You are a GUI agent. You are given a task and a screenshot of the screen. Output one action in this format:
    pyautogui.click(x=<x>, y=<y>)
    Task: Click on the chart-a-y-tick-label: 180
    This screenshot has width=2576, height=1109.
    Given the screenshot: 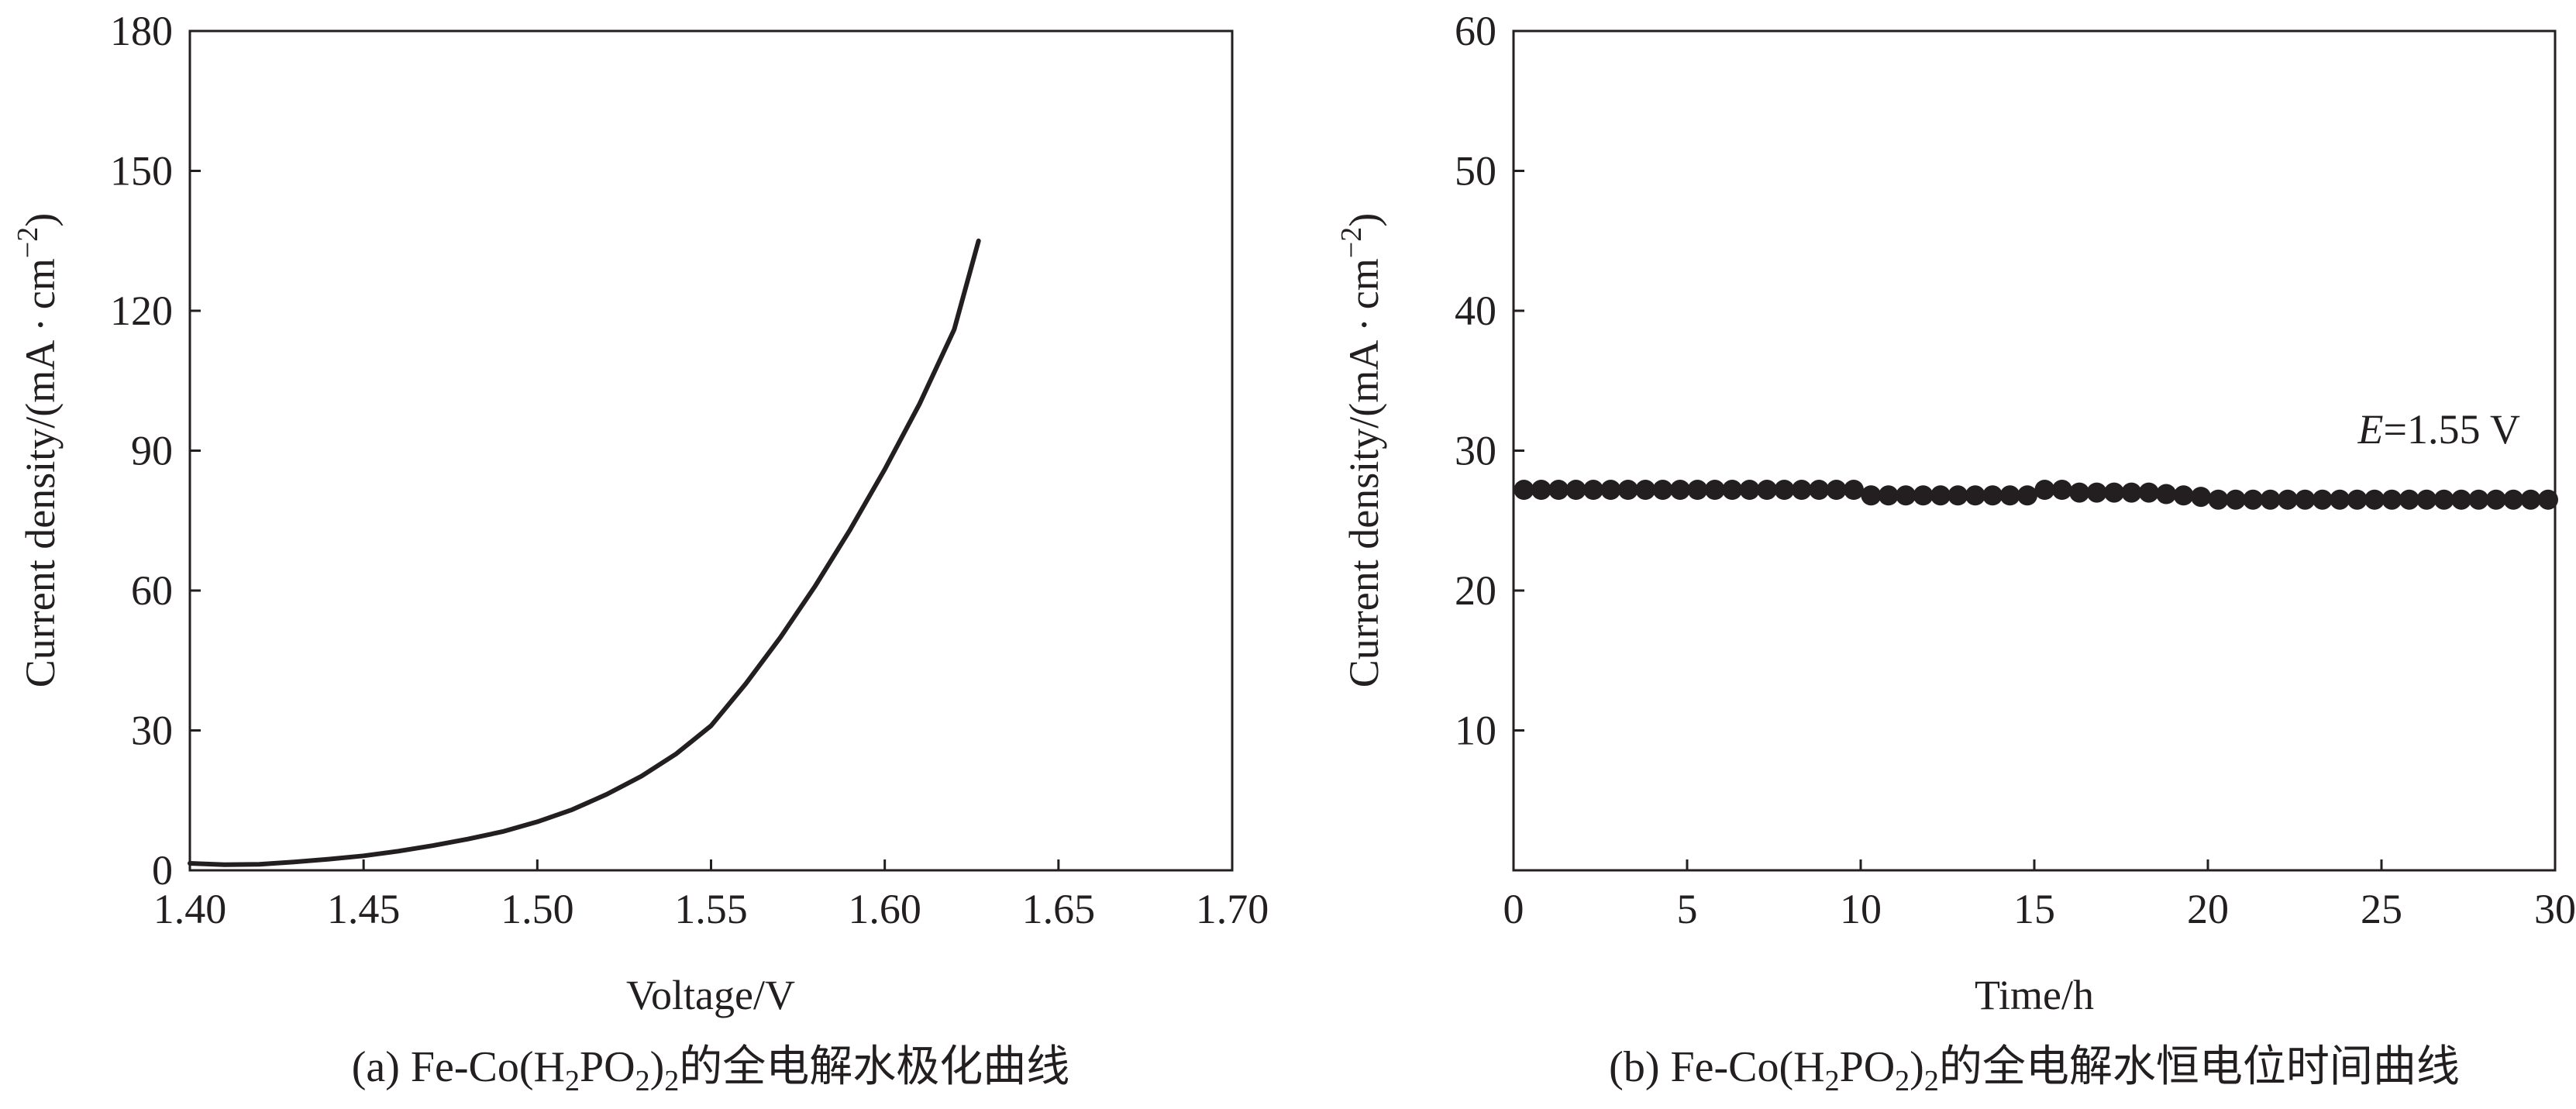 What is the action you would take?
    pyautogui.click(x=141, y=31)
    